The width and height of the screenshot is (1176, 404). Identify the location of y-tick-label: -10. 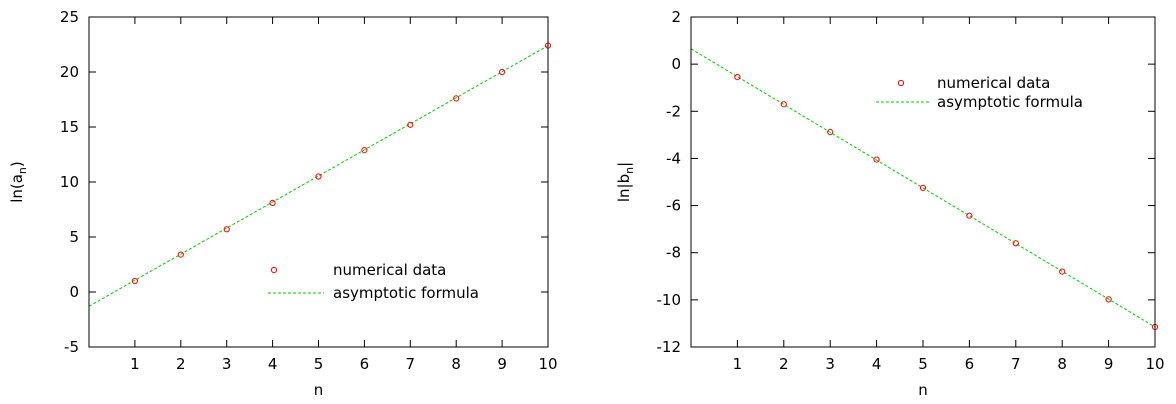
(669, 300).